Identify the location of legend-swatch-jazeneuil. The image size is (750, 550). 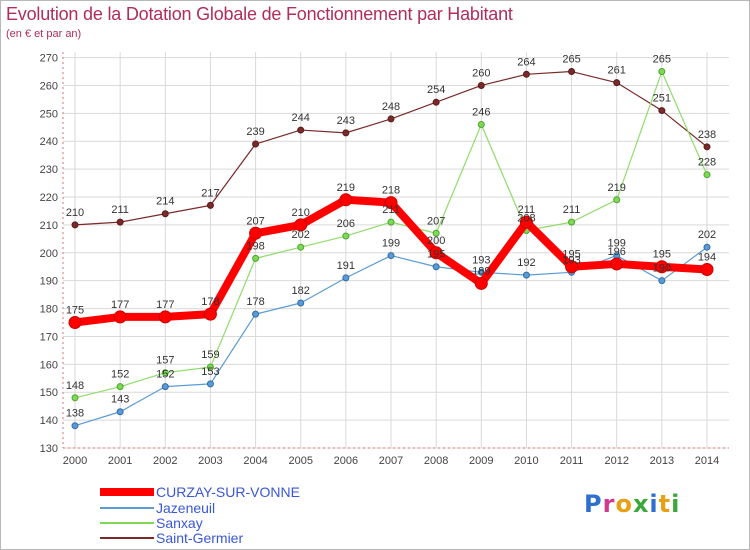
(127, 508).